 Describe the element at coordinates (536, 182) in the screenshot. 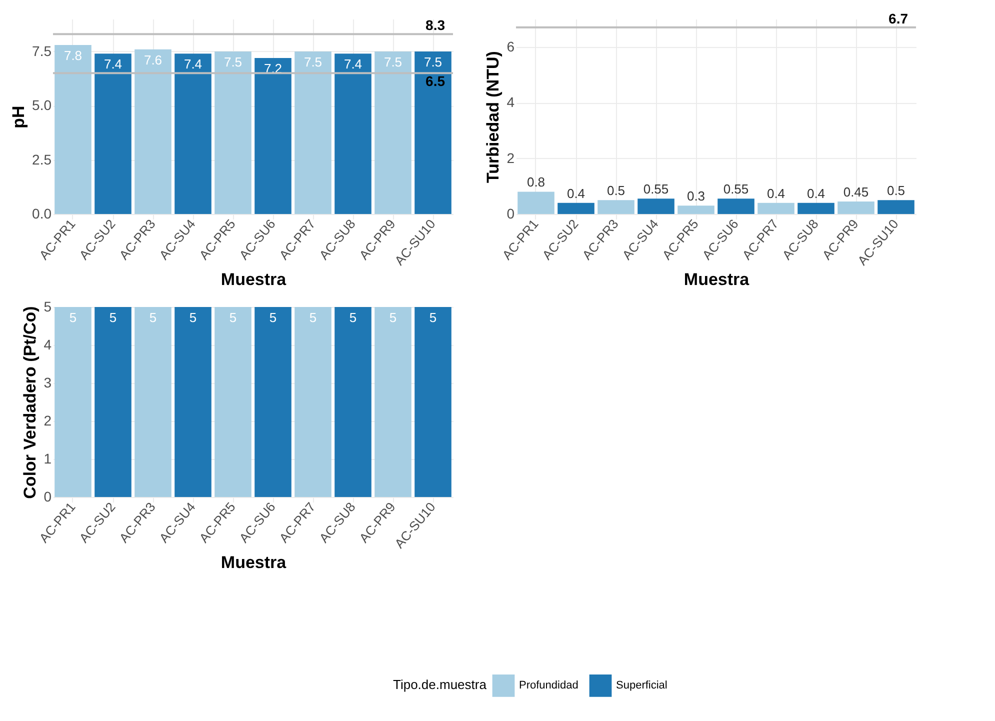

I see `data-label: 0.8` at that location.